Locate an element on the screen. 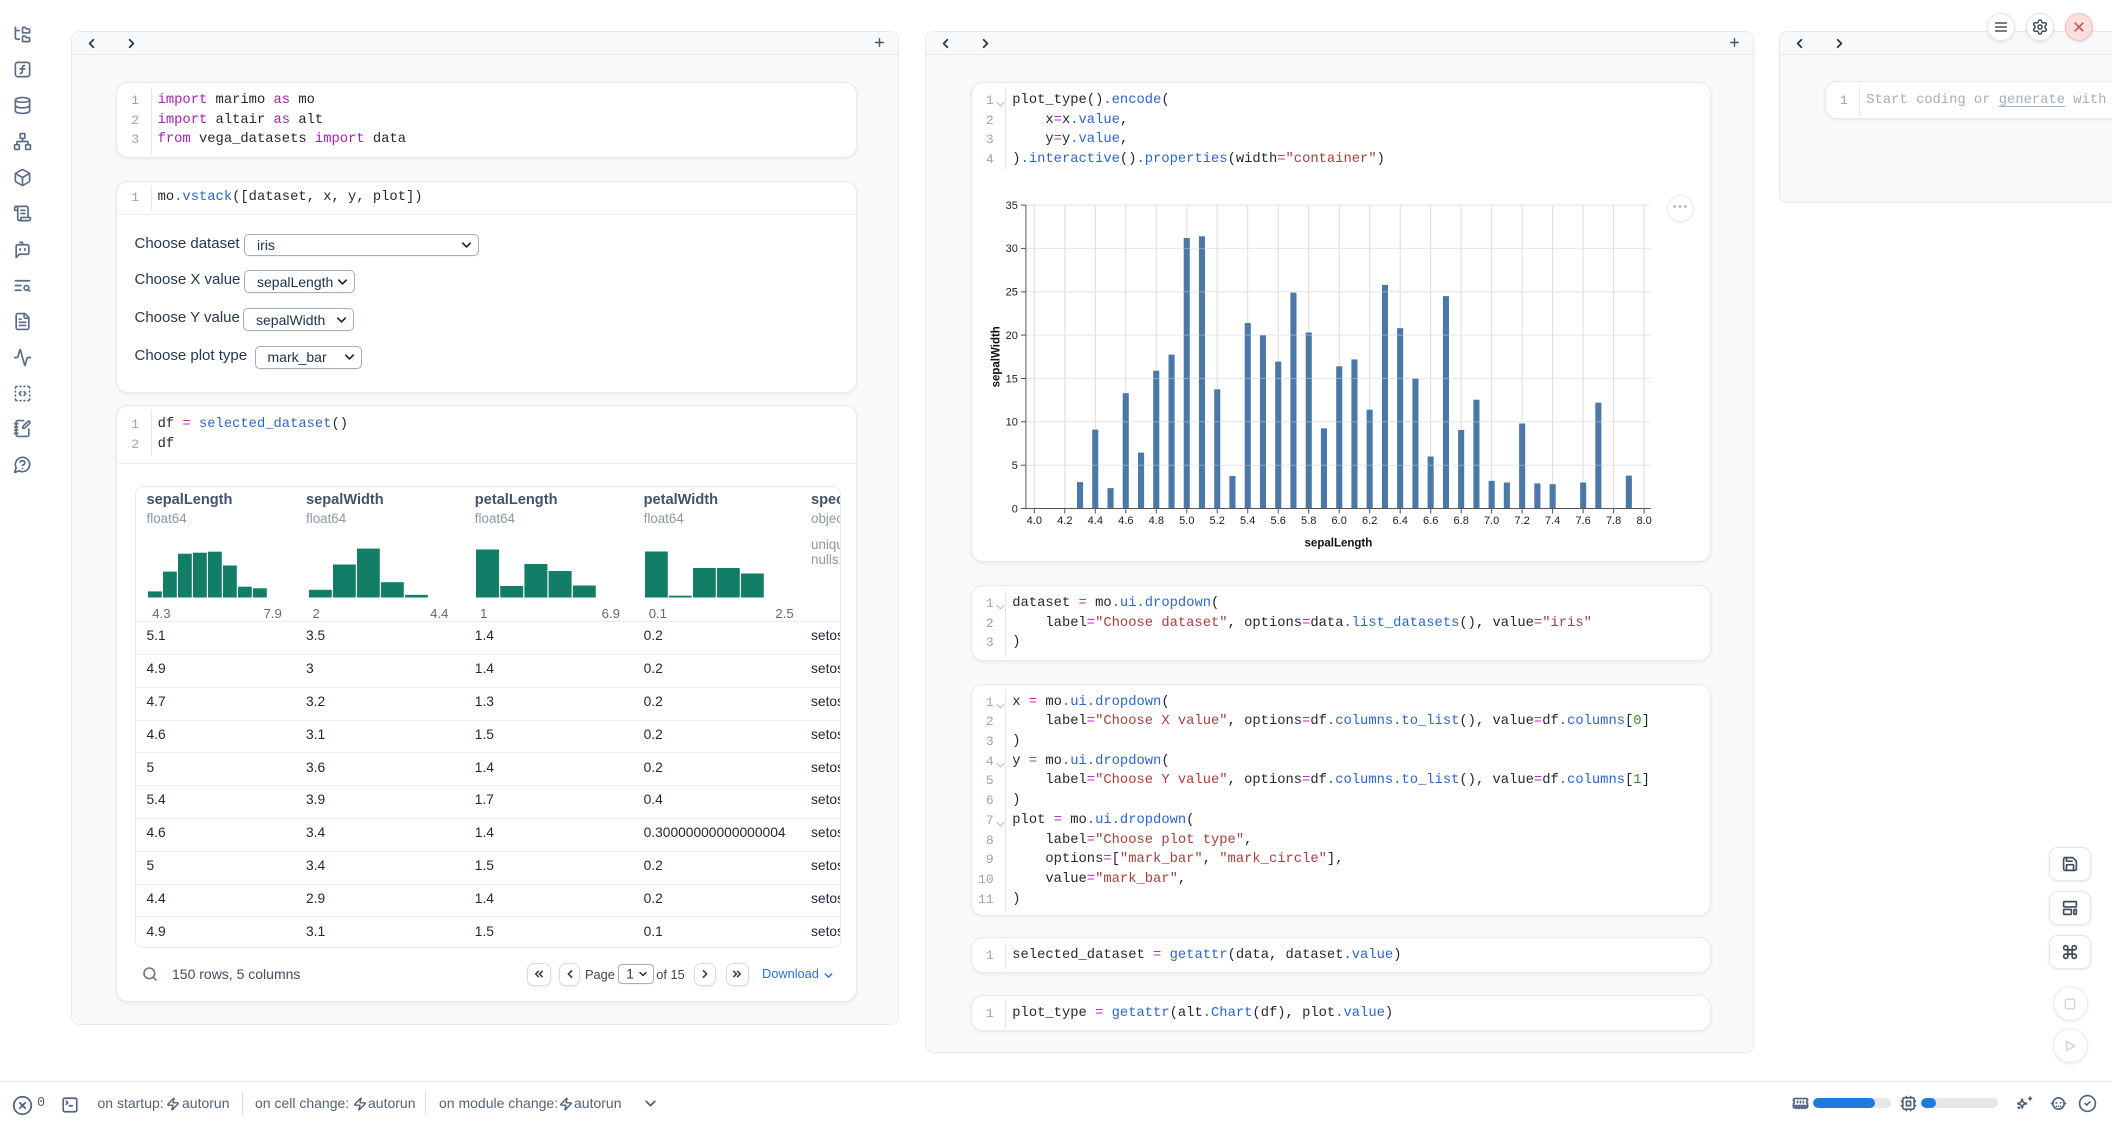 The width and height of the screenshot is (2112, 1122). svg-text: 20 is located at coordinates (1011, 335).